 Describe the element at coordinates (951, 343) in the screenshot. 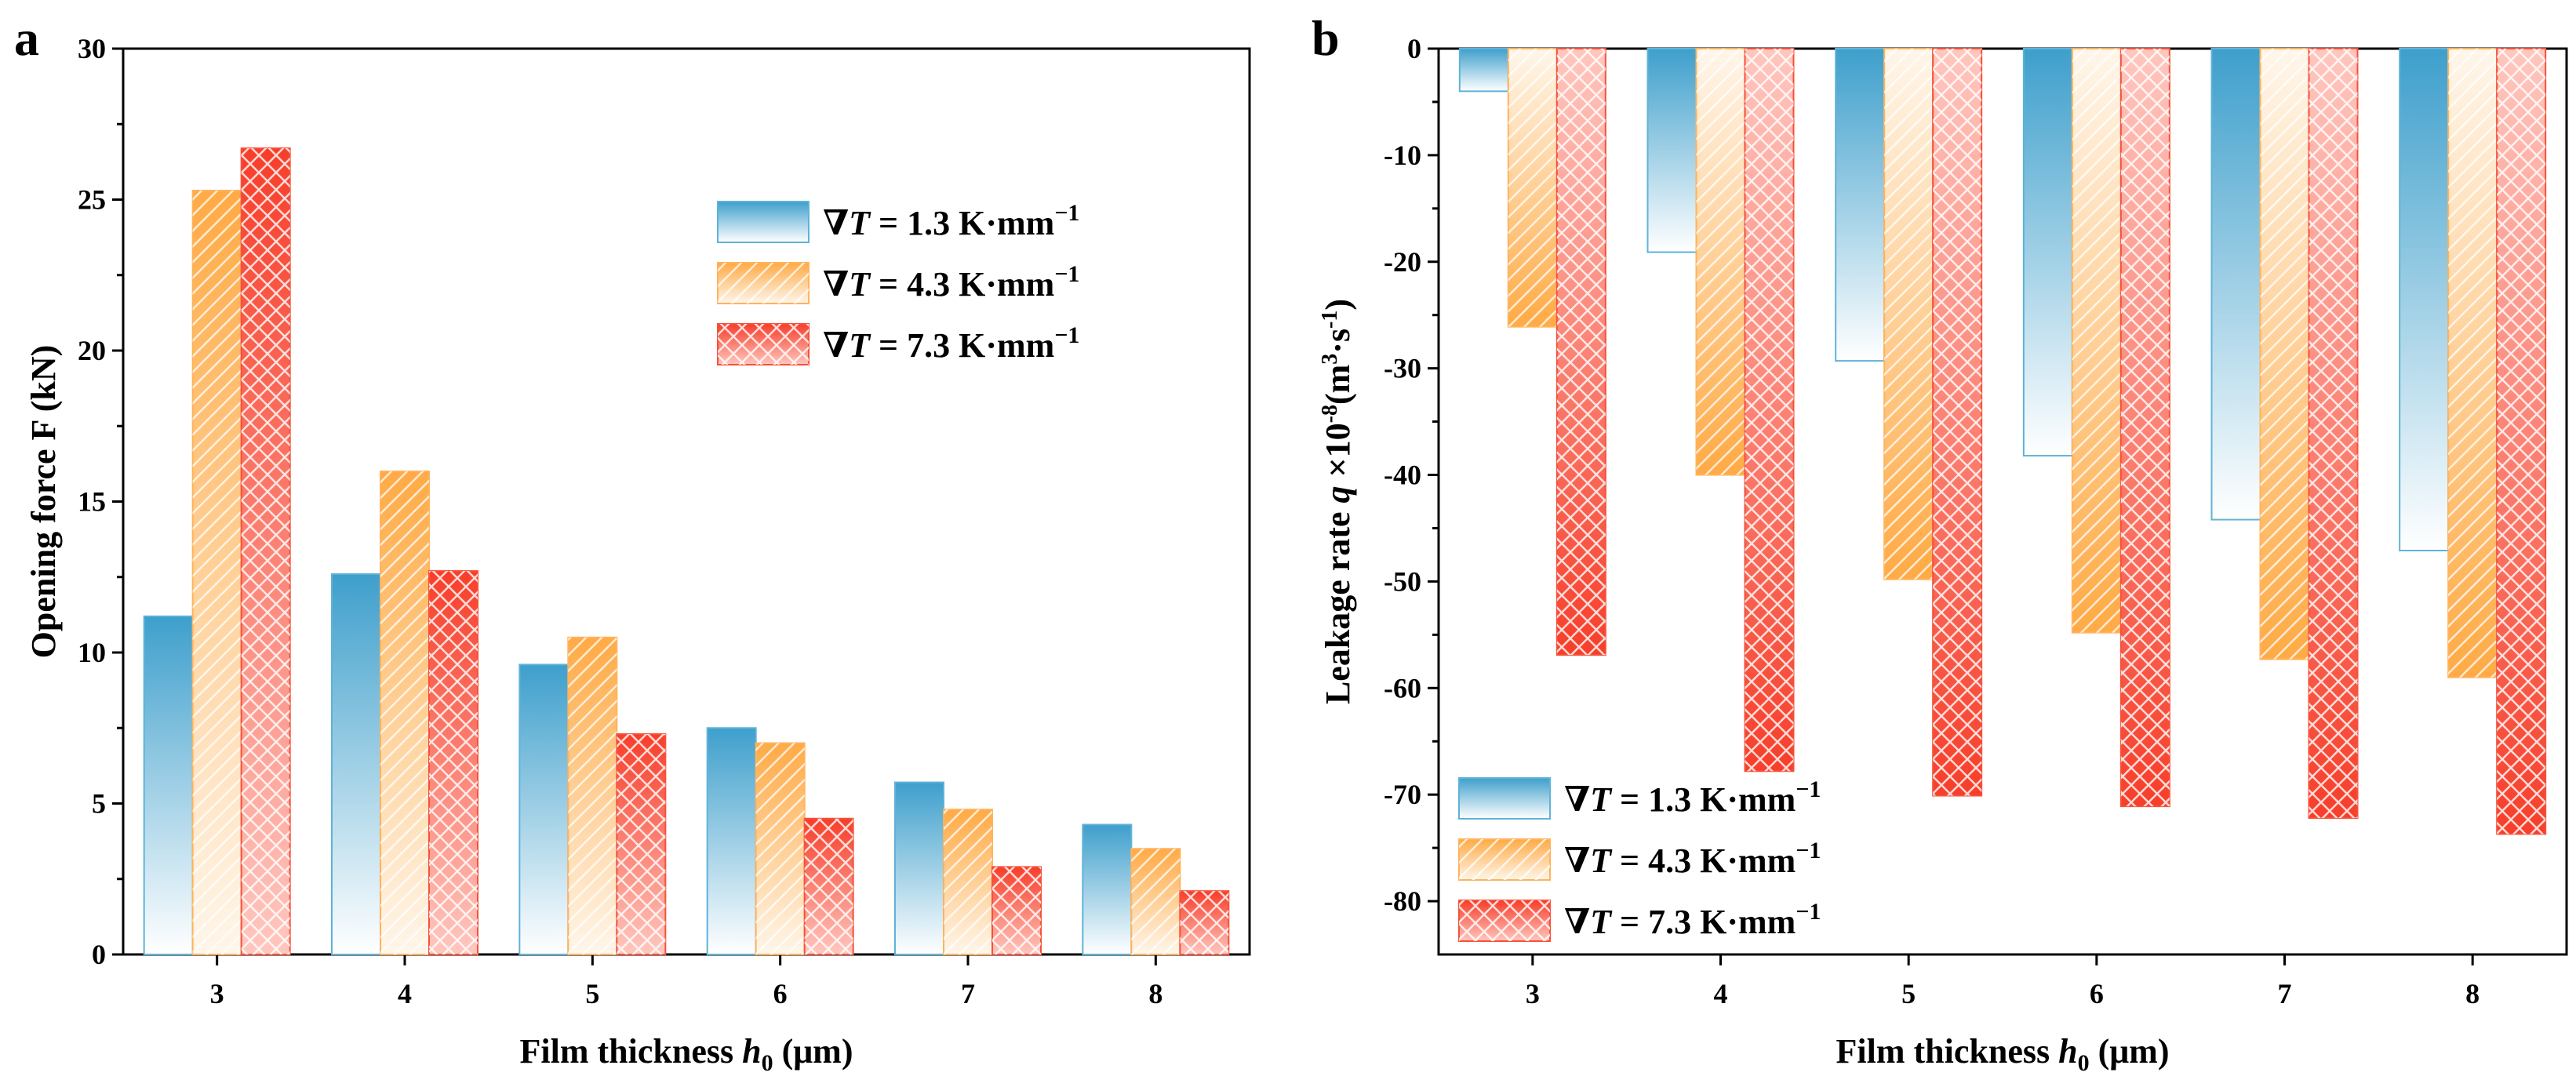

I see `legend-label: ∇T = 7.3 K·mm−1` at that location.